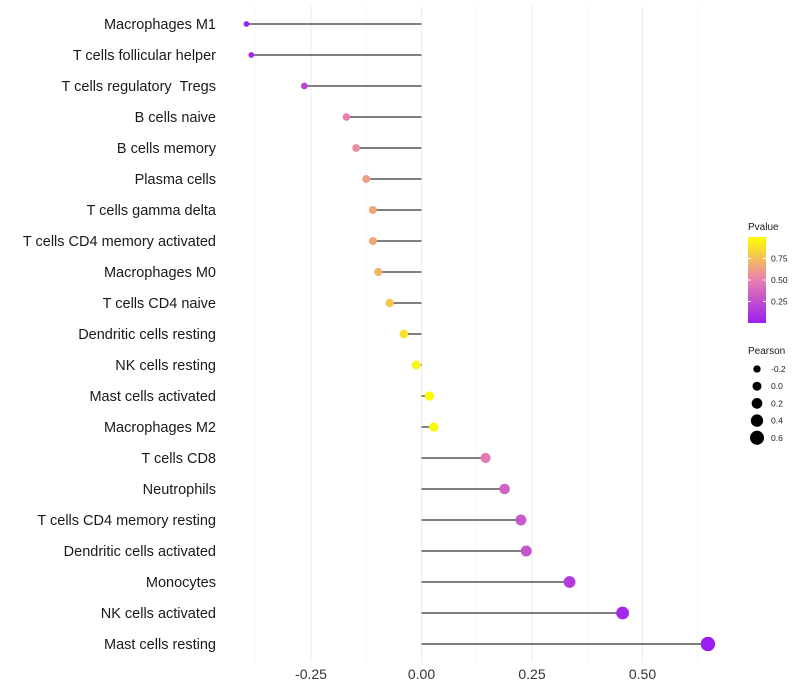 This screenshot has height=700, width=800. I want to click on y-tick-label: B cells naive, so click(175, 118).